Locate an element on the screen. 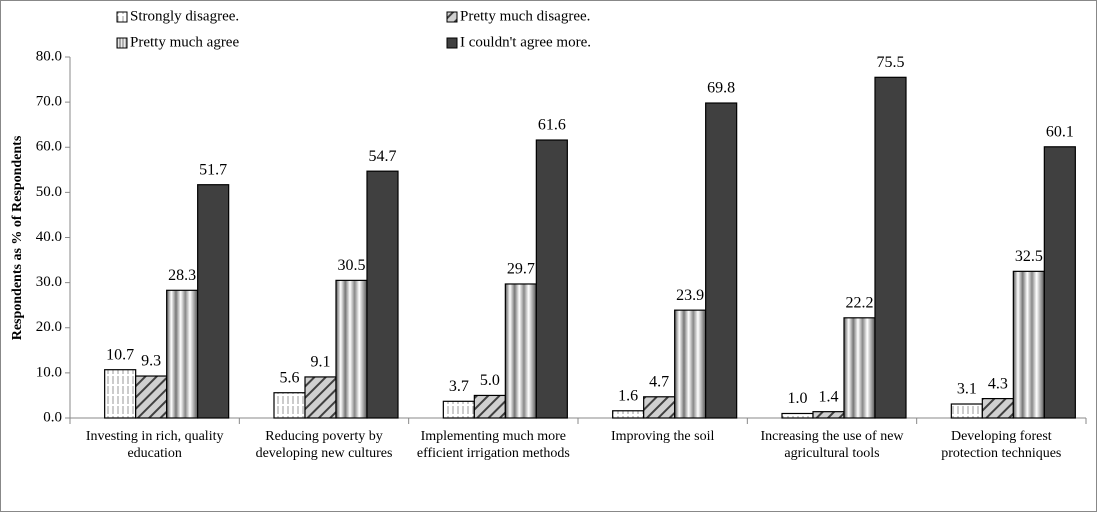  data-label: 69.8 is located at coordinates (721, 88).